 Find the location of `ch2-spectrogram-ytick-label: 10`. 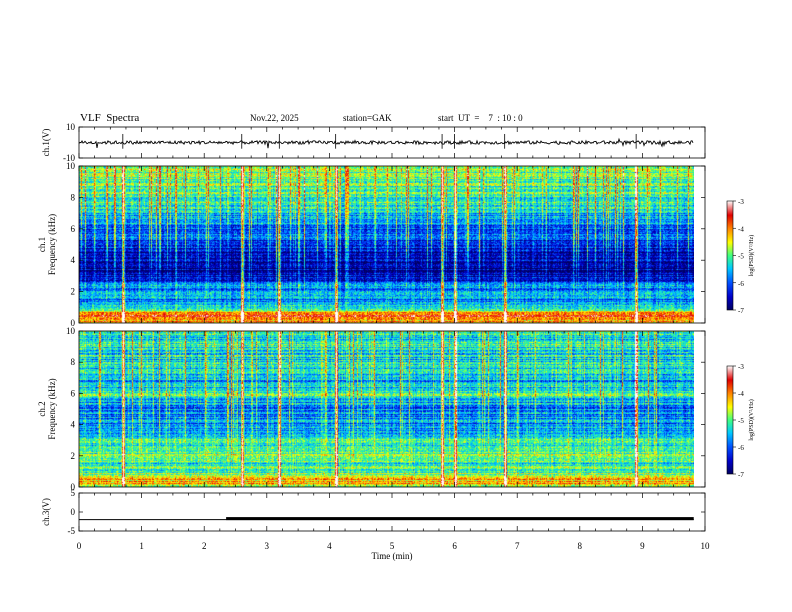

ch2-spectrogram-ytick-label: 10 is located at coordinates (71, 331).